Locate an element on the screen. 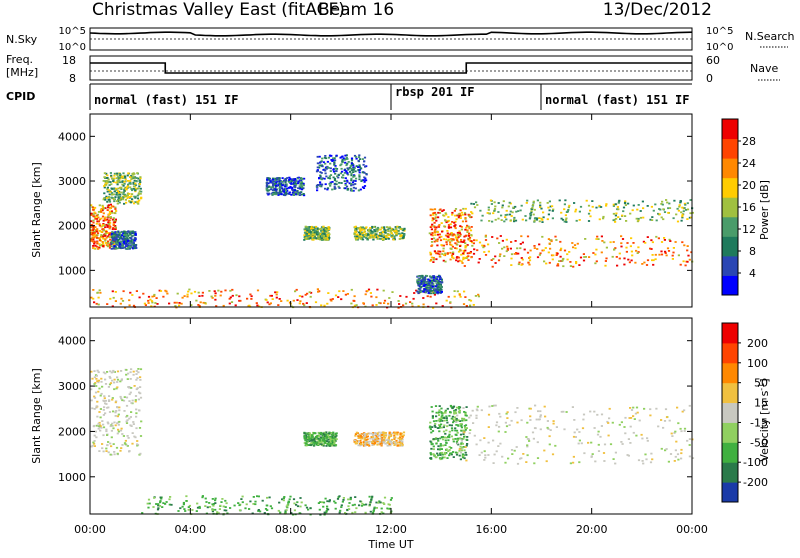 The image size is (800, 558). cpid-label: CPID is located at coordinates (20, 96).